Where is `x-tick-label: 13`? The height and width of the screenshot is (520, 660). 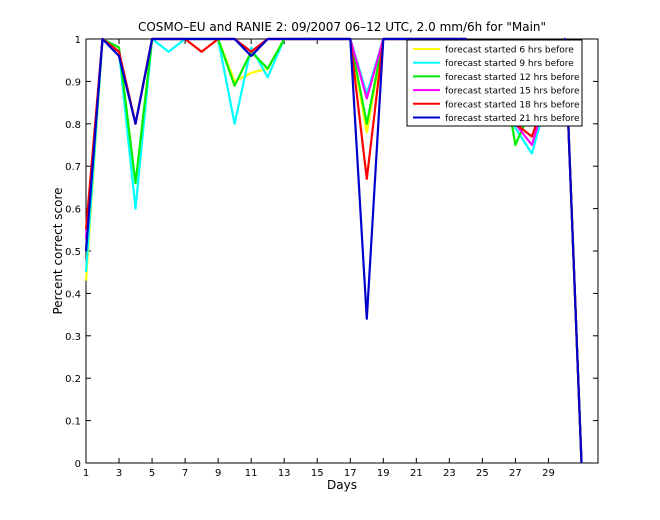 x-tick-label: 13 is located at coordinates (284, 473).